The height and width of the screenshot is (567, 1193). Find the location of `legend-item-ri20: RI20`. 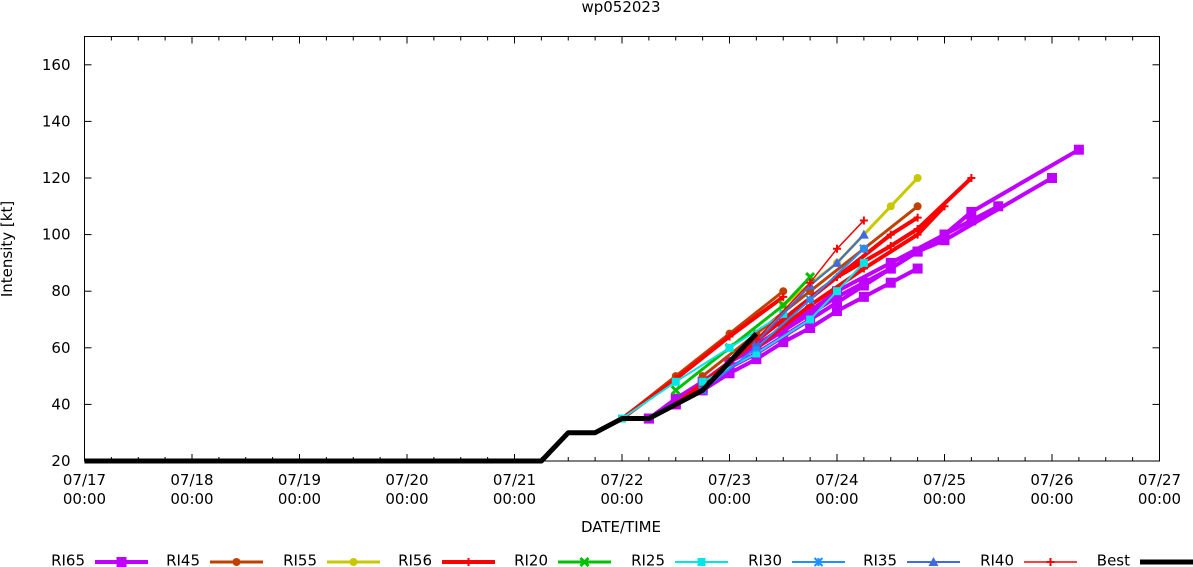

legend-item-ri20: RI20 is located at coordinates (562, 559).